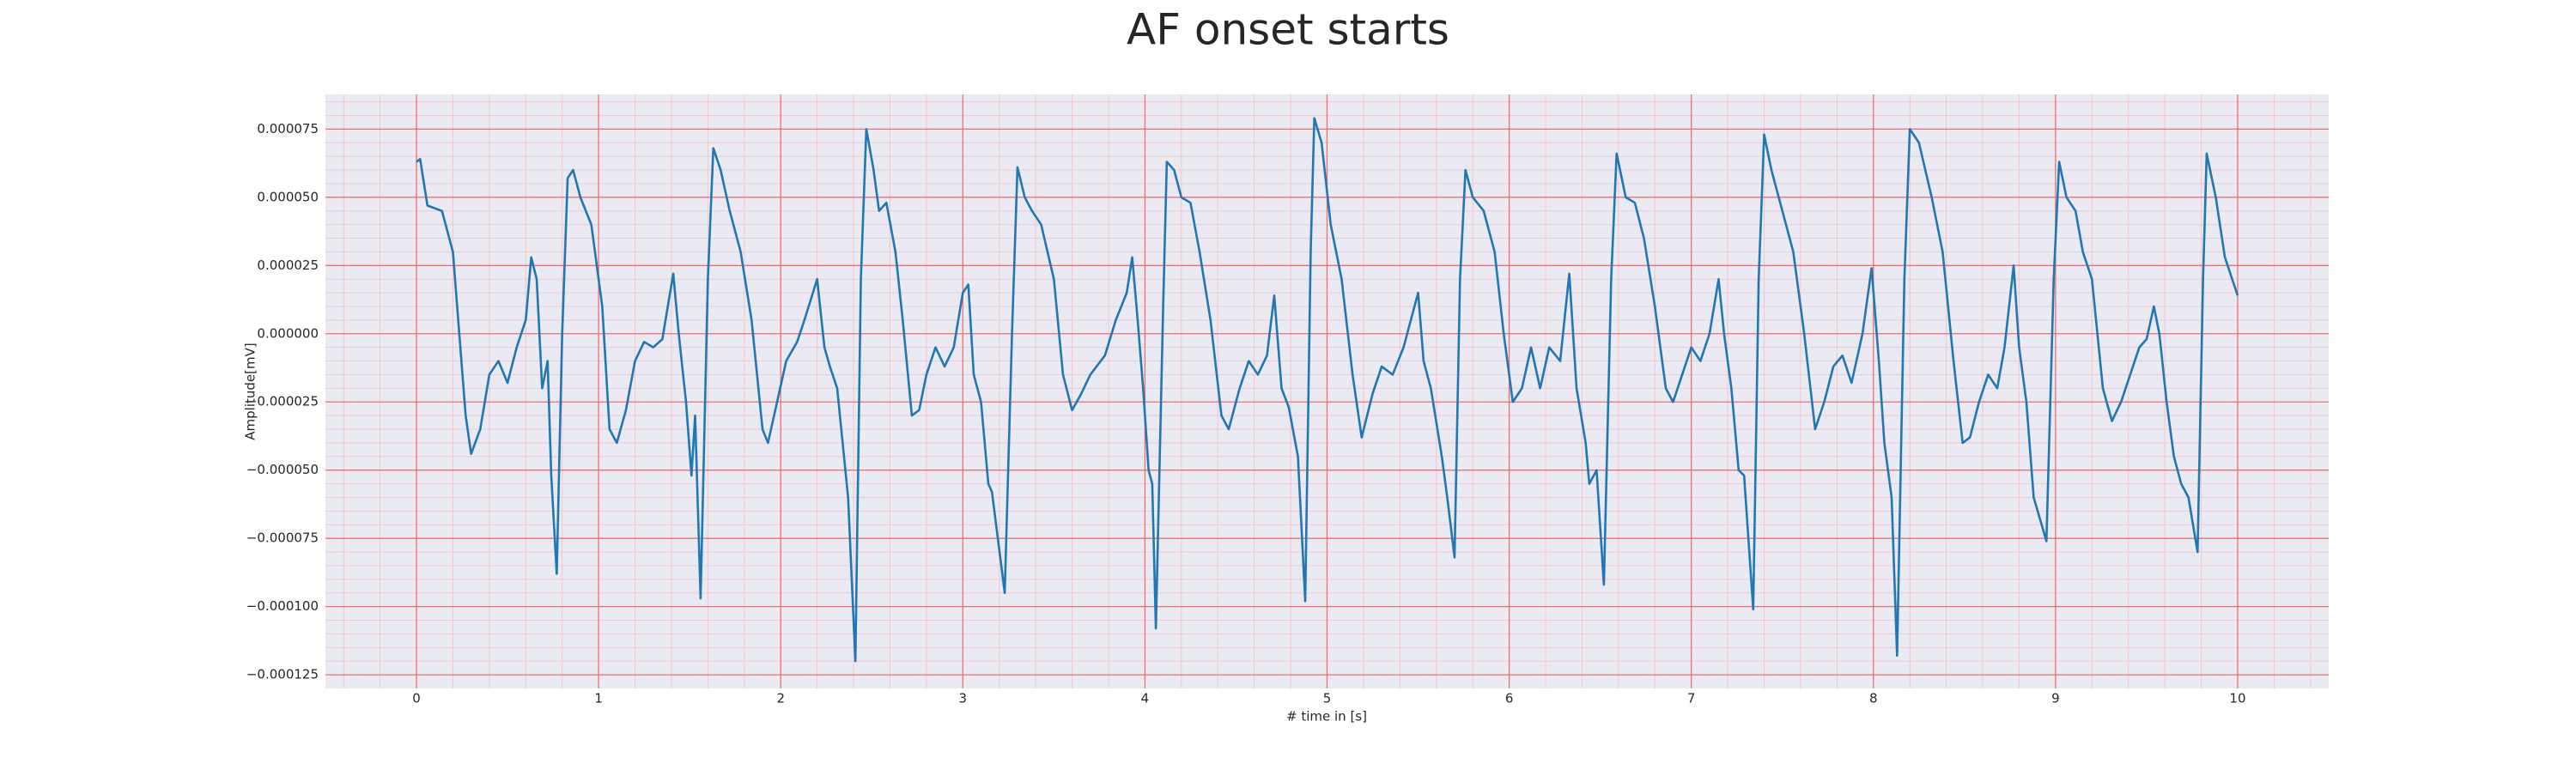 This screenshot has width=2576, height=776. I want to click on y-tick-label: 0.000000, so click(288, 333).